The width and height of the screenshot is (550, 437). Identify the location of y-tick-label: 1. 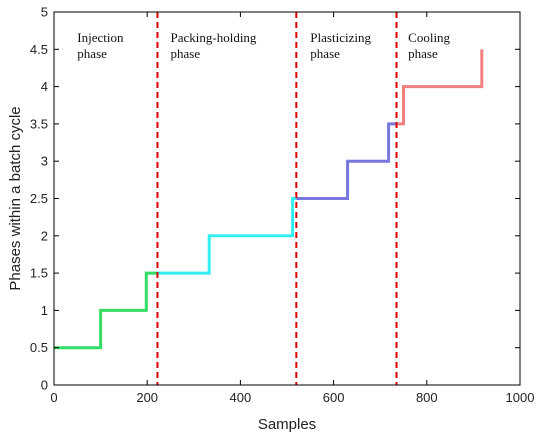
(44, 310).